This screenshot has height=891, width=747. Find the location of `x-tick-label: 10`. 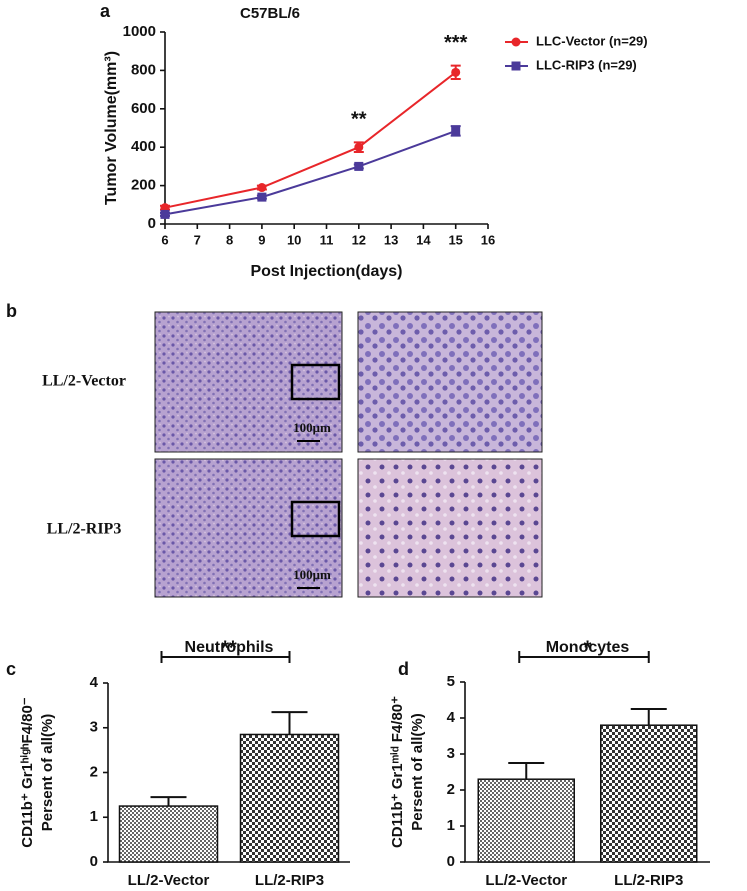

x-tick-label: 10 is located at coordinates (294, 239).